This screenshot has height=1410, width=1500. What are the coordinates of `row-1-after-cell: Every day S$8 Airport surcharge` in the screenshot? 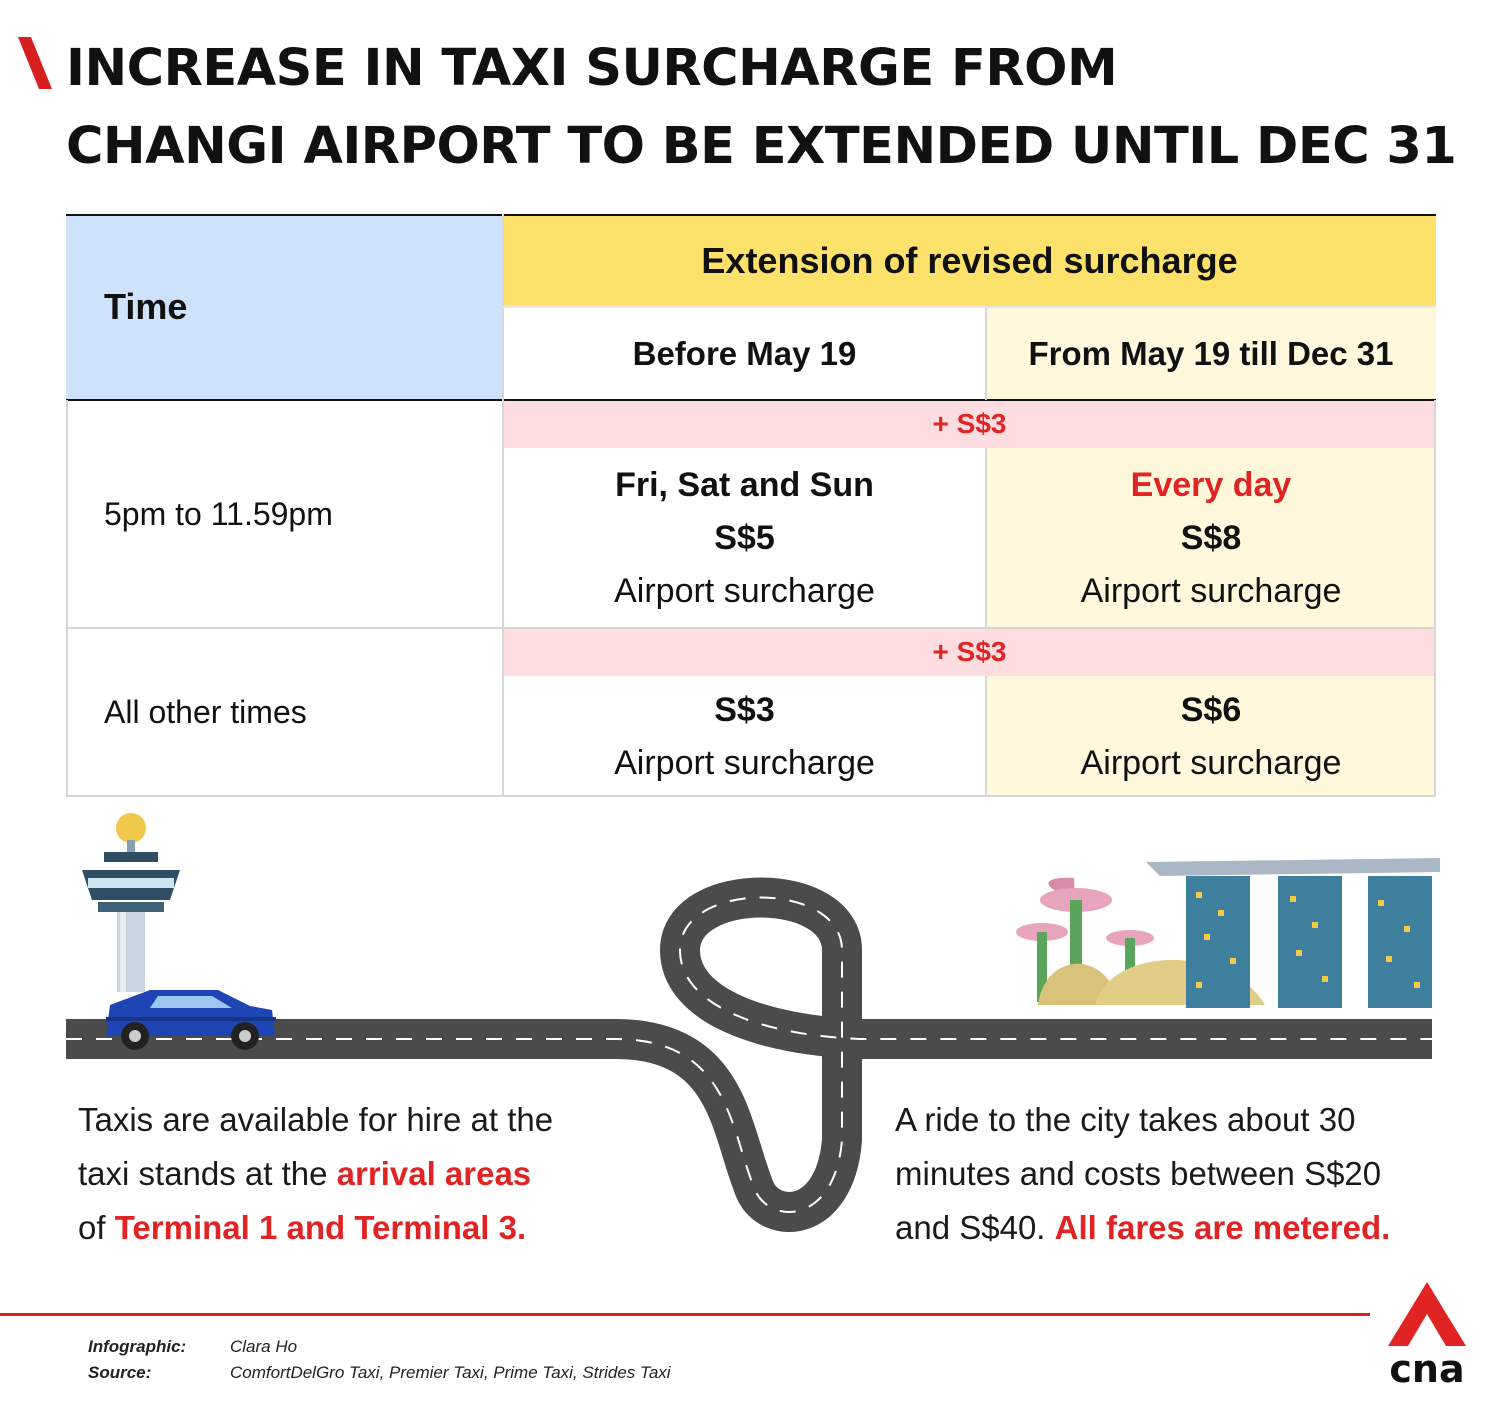 It's located at (1211, 538).